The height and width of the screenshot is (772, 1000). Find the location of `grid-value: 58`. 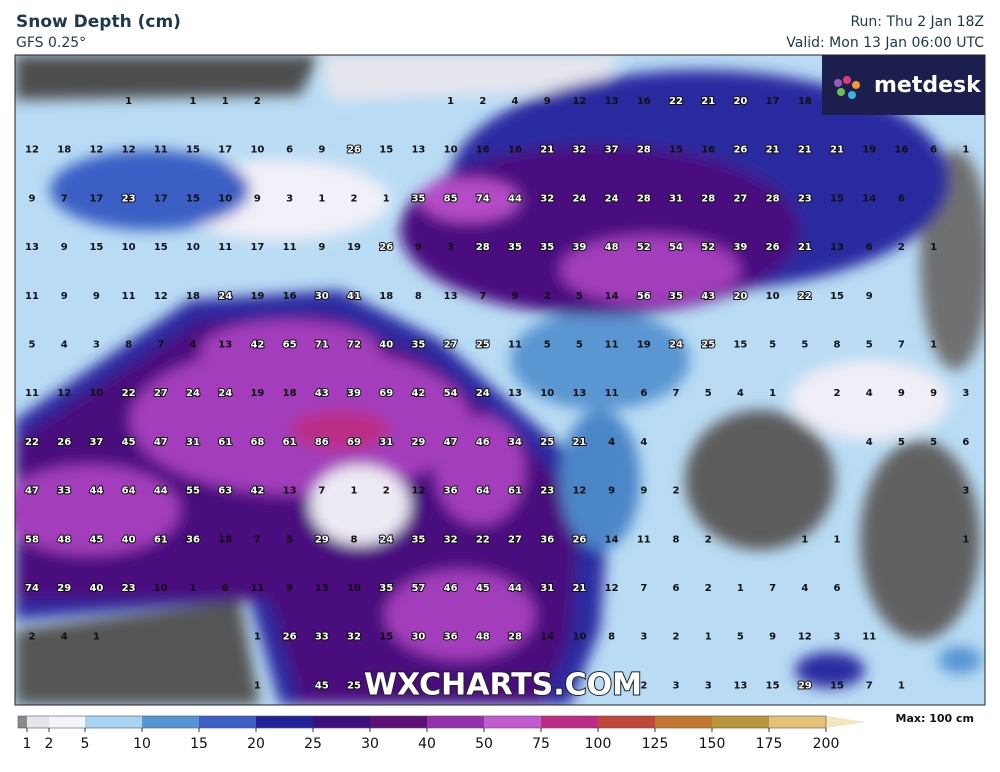

grid-value: 58 is located at coordinates (32, 539).